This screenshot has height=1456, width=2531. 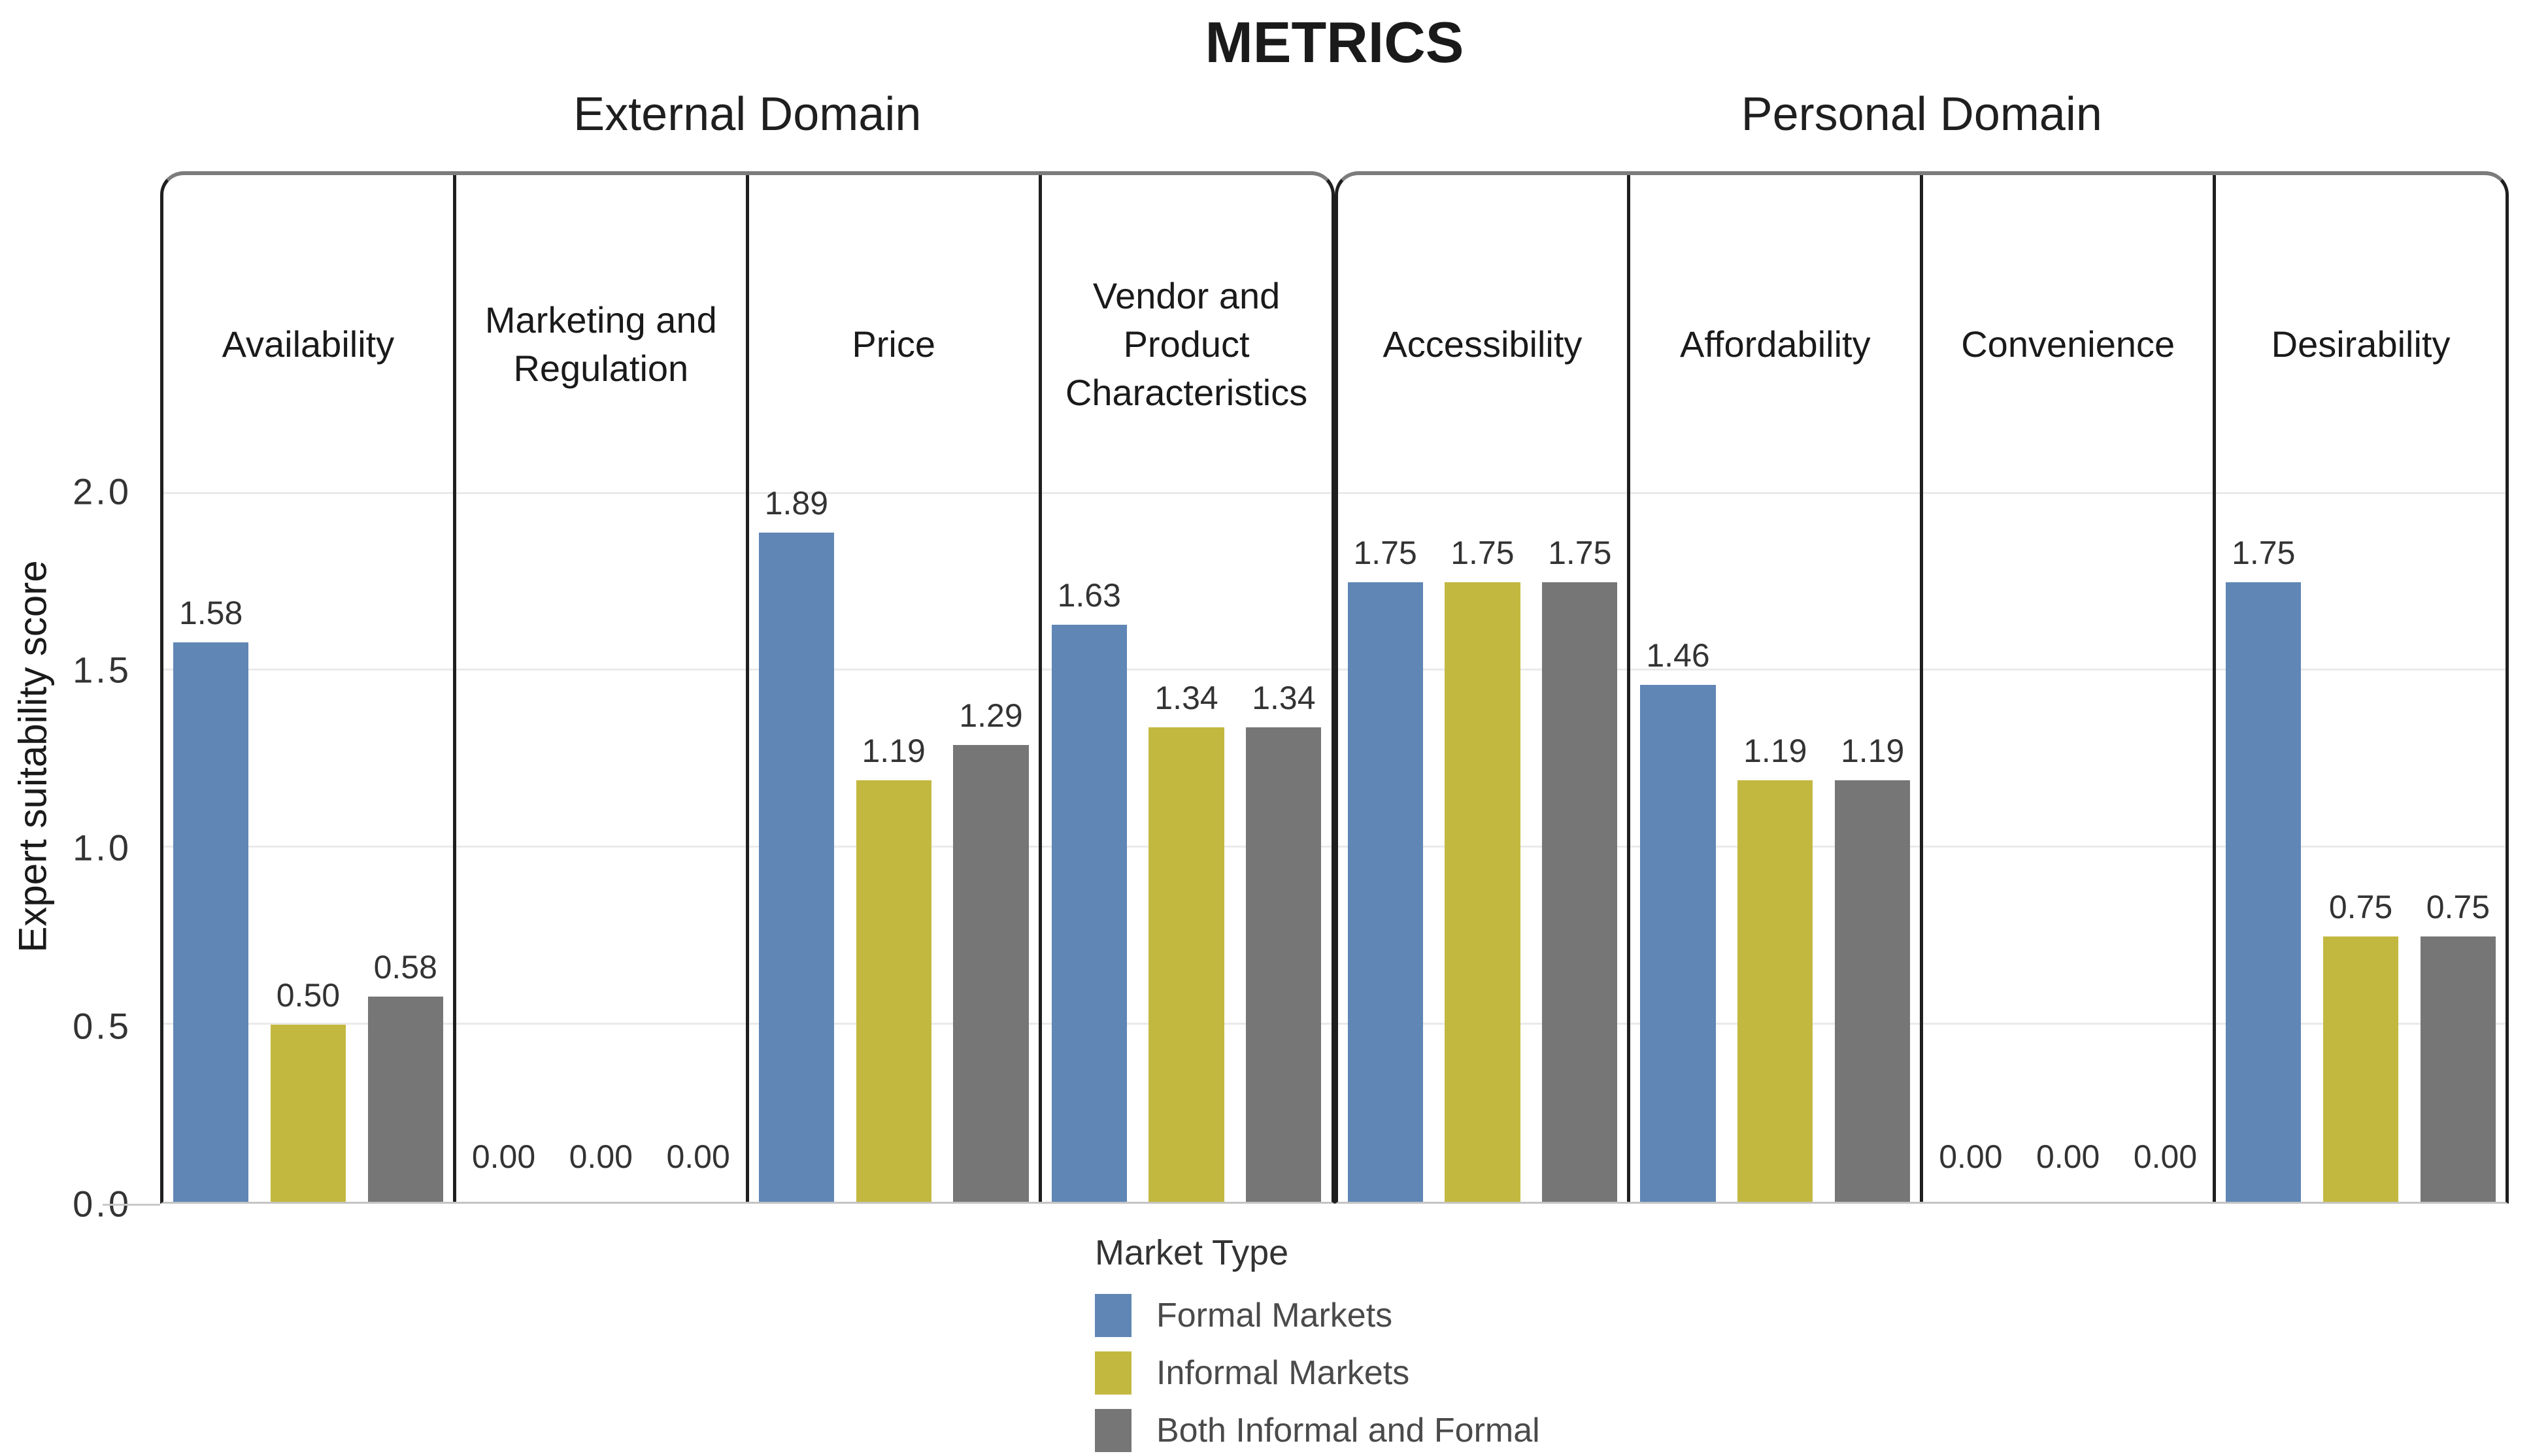 What do you see at coordinates (991, 716) in the screenshot?
I see `bar-value-label: 1.29` at bounding box center [991, 716].